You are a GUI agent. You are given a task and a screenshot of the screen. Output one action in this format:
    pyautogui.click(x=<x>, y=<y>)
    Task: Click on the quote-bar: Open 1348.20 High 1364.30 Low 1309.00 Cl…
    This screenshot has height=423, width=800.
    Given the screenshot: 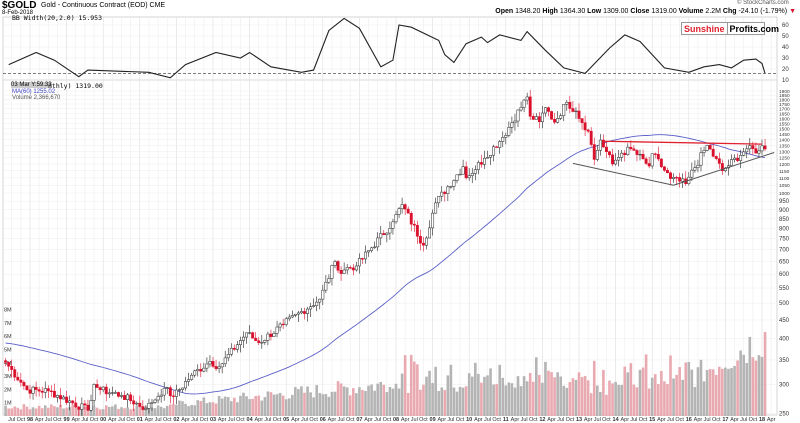 What is the action you would take?
    pyautogui.click(x=645, y=11)
    